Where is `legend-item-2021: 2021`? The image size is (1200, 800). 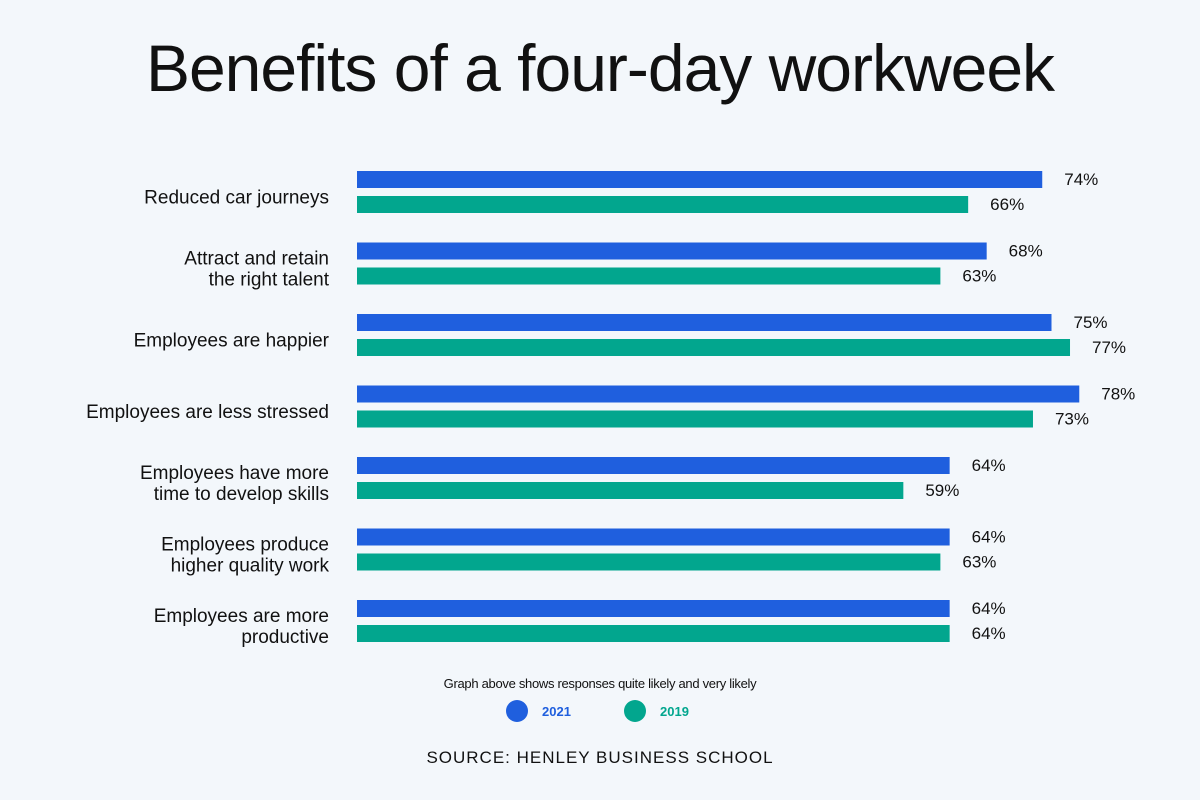 legend-item-2021: 2021 is located at coordinates (538, 711).